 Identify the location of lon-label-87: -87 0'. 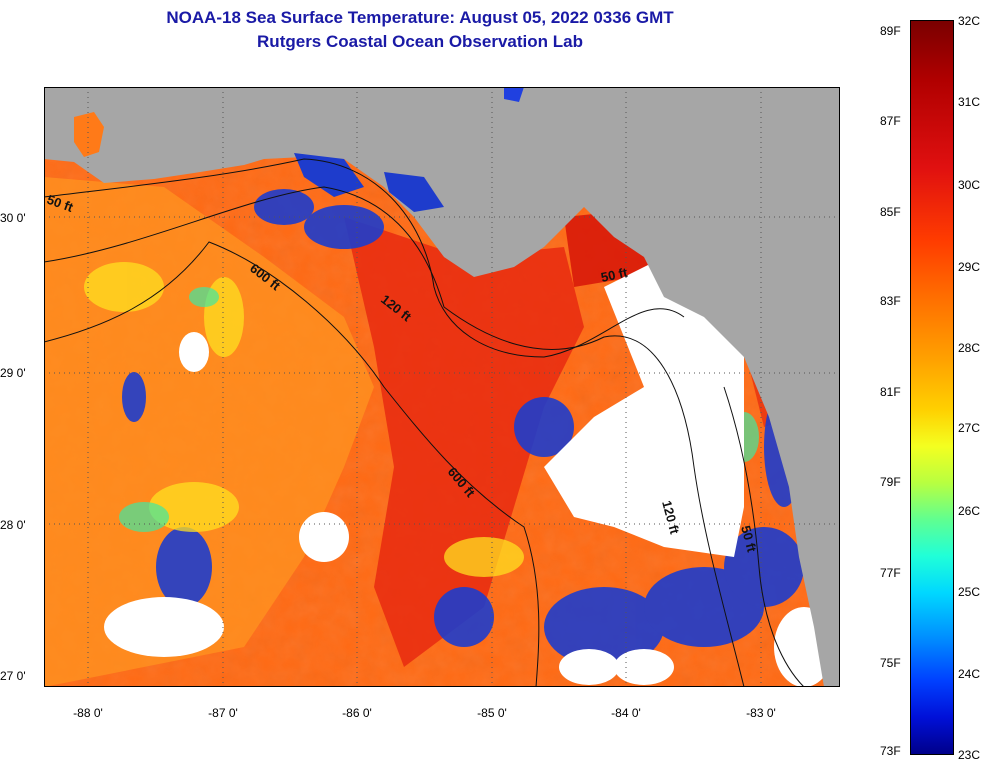
(223, 713).